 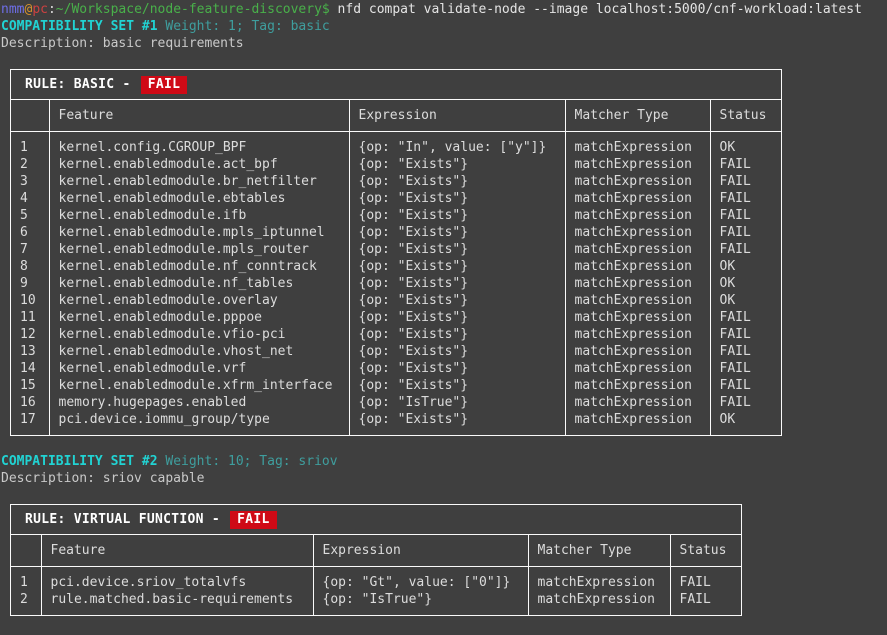 What do you see at coordinates (457, 116) in the screenshot?
I see `column-header-expression: Expression` at bounding box center [457, 116].